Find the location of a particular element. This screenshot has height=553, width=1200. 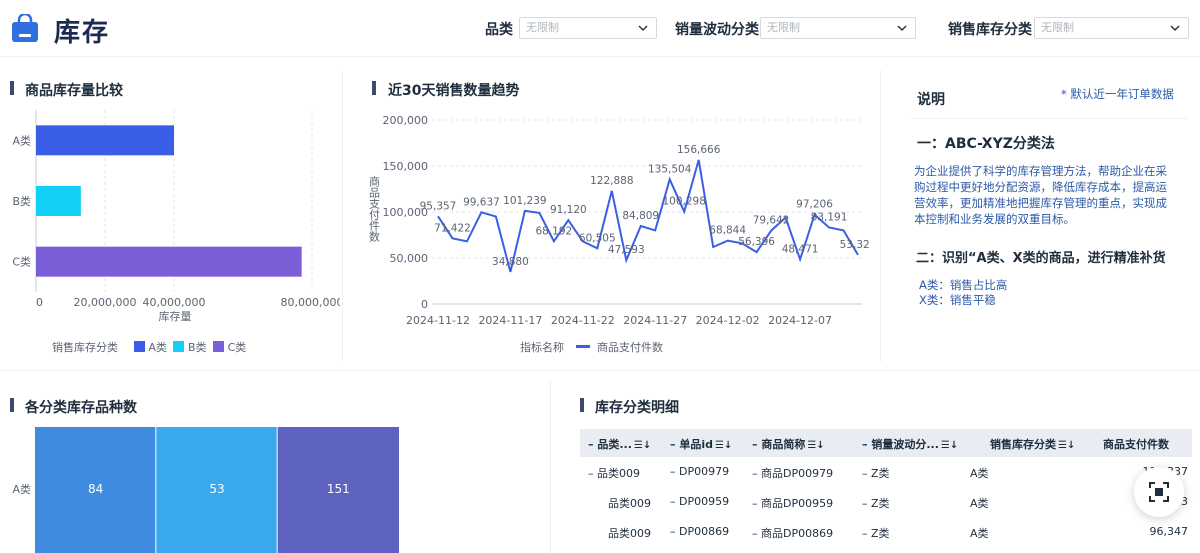

data-label: 34,880 is located at coordinates (510, 262).